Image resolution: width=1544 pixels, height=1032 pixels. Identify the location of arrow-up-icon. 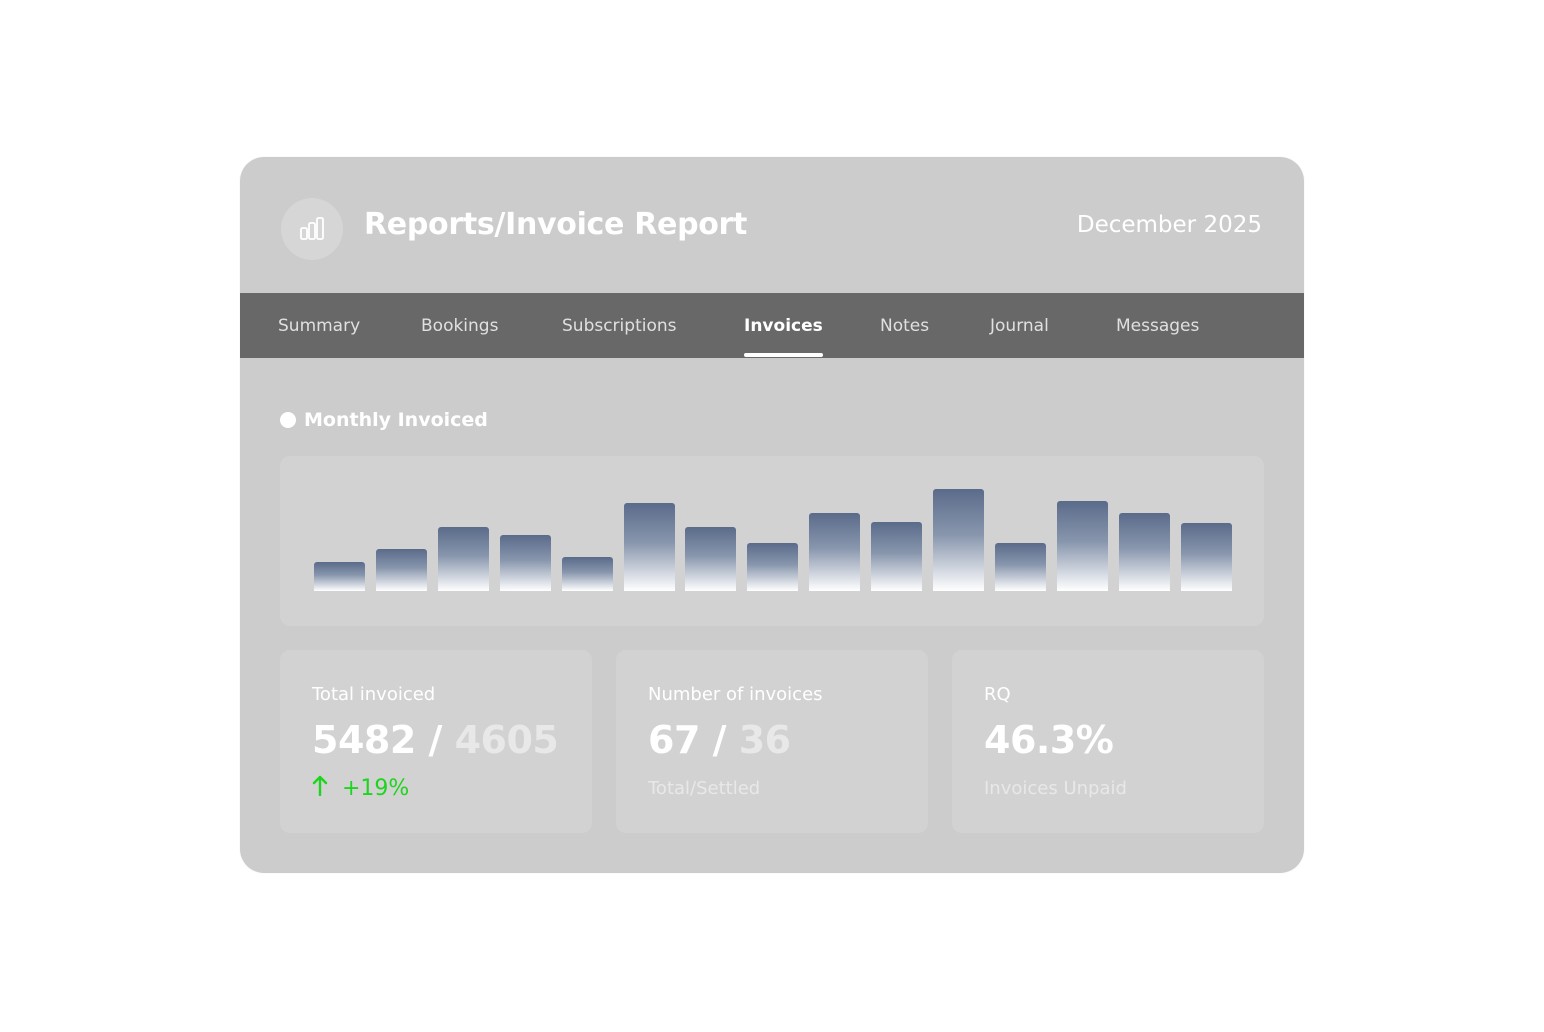
(320, 788).